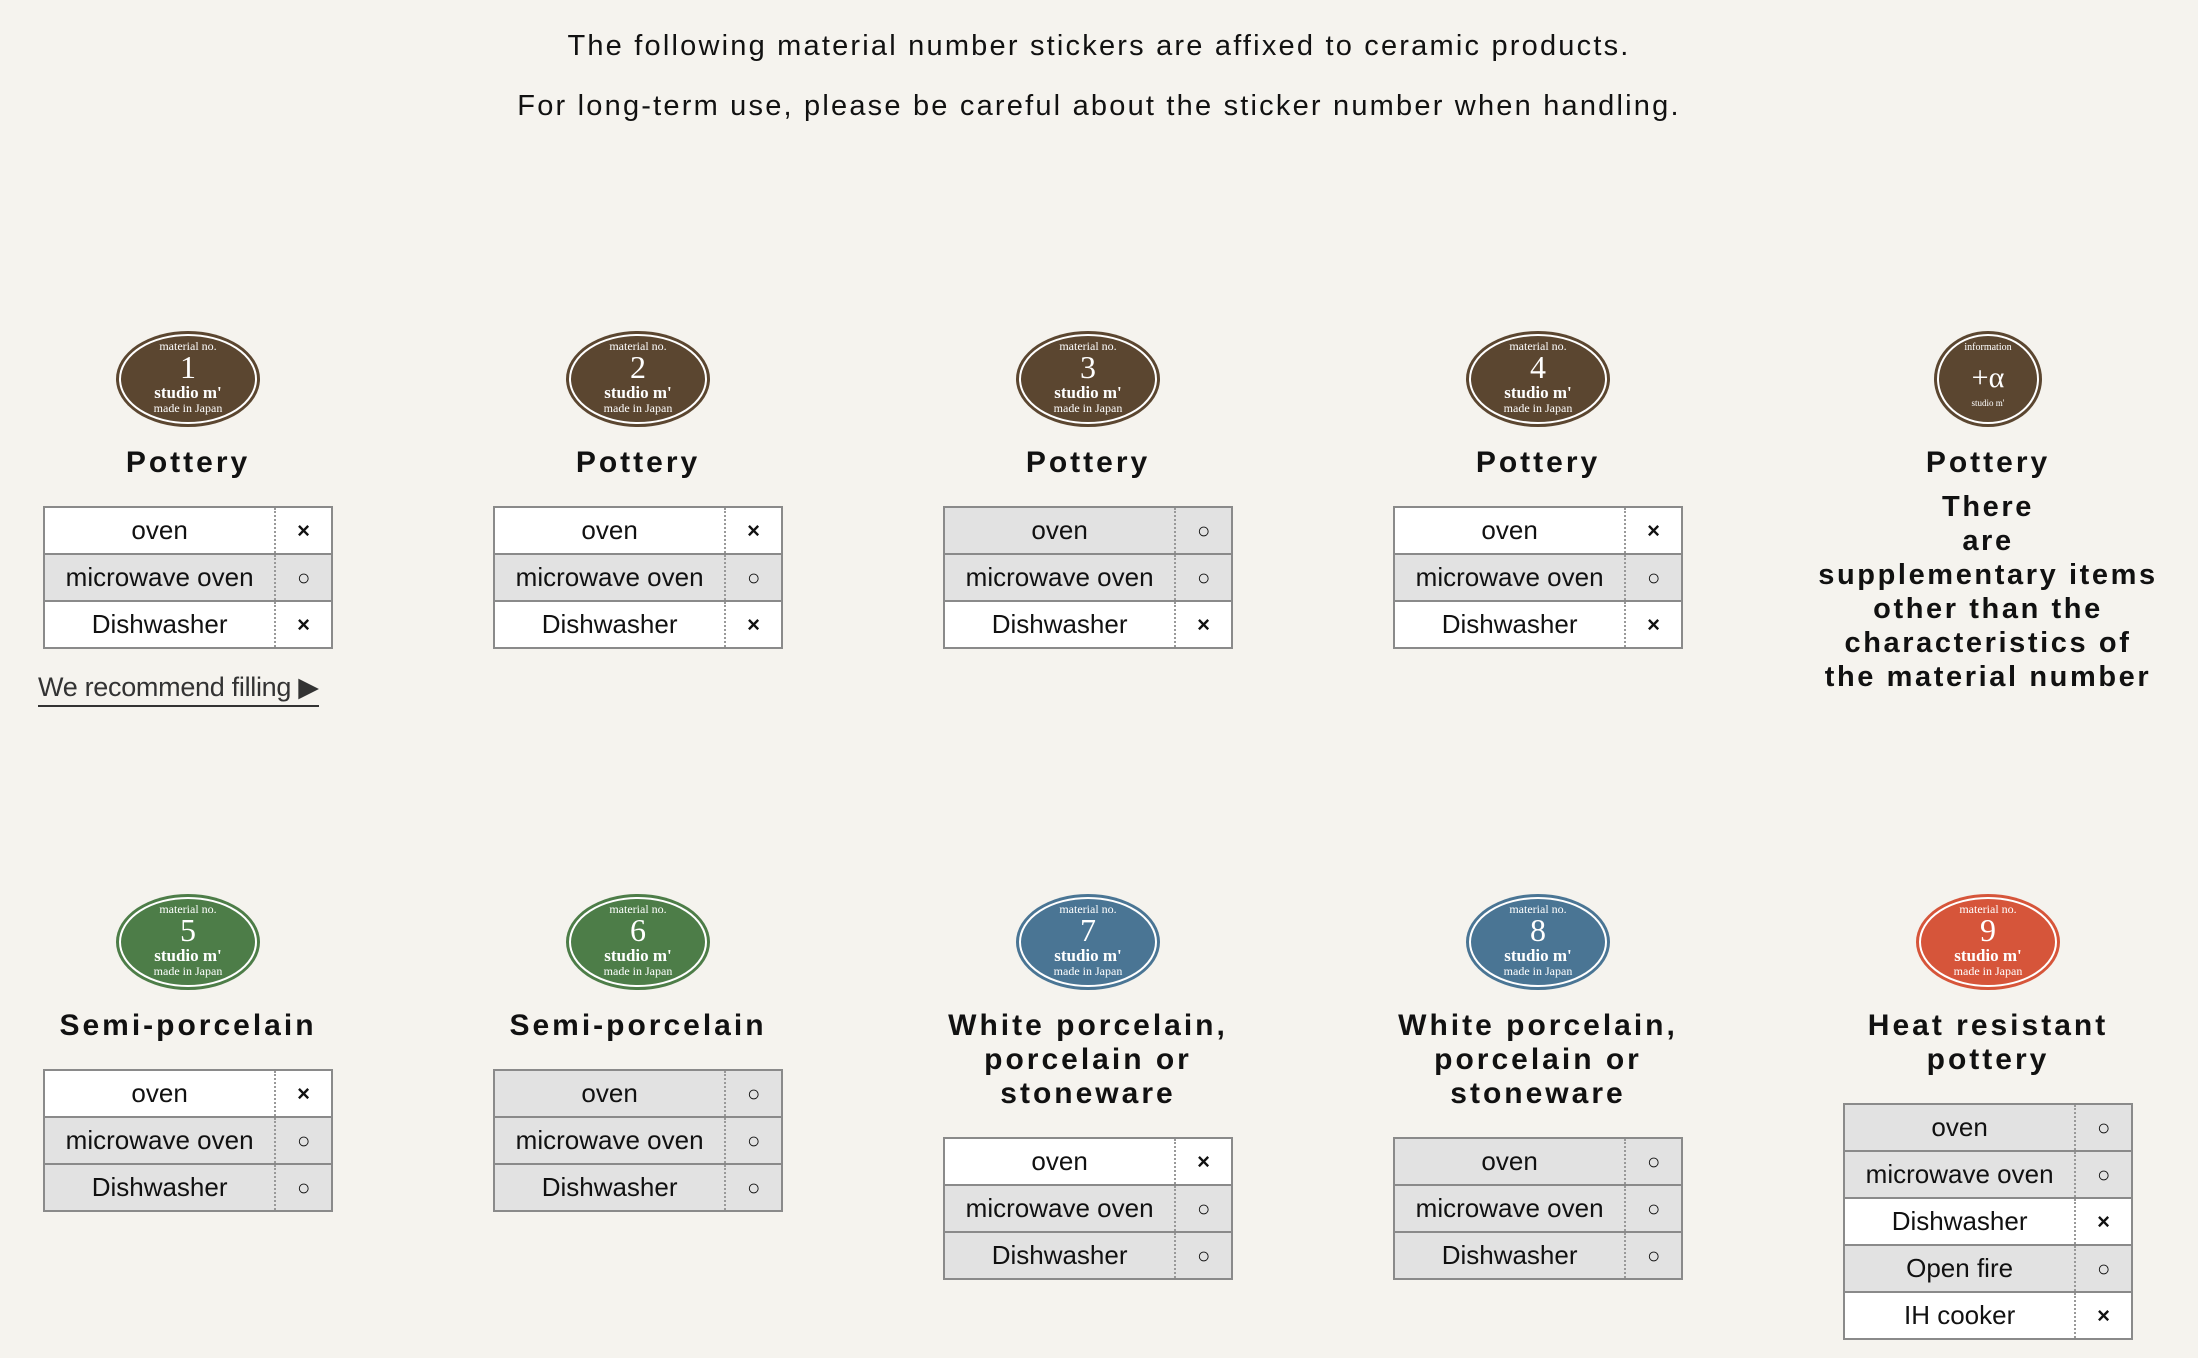 The image size is (2198, 1358). I want to click on material-sticker-icon: material no. 7 studio m' made in Japan, so click(1088, 942).